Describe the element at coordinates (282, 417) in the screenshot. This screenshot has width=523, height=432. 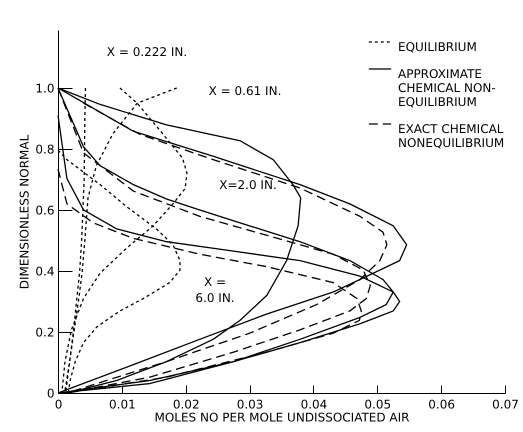
I see `x-axis-title: MOLES NO PER MOLE UNDISSOCIATED AIR` at that location.